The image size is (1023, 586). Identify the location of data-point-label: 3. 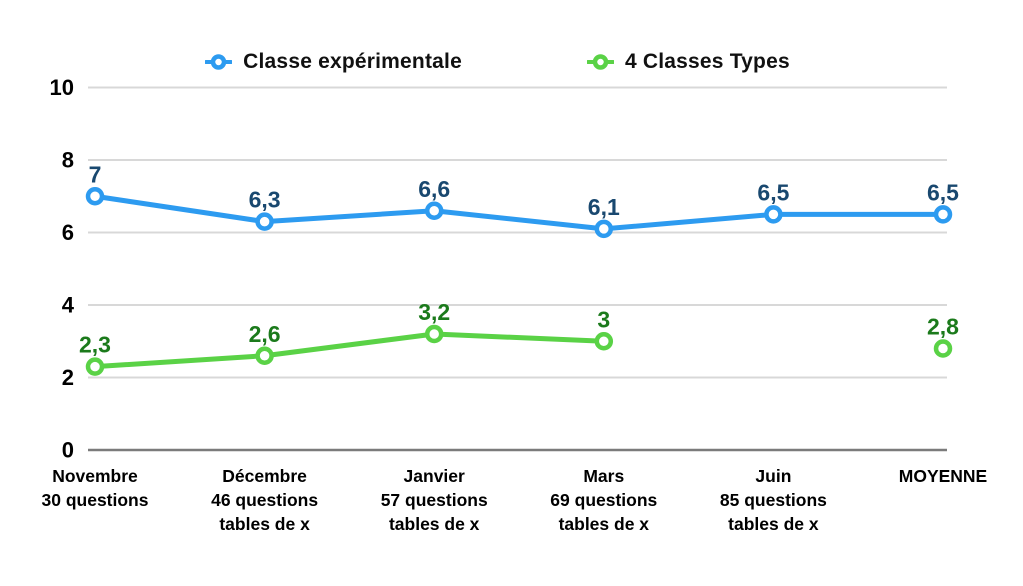
(603, 319).